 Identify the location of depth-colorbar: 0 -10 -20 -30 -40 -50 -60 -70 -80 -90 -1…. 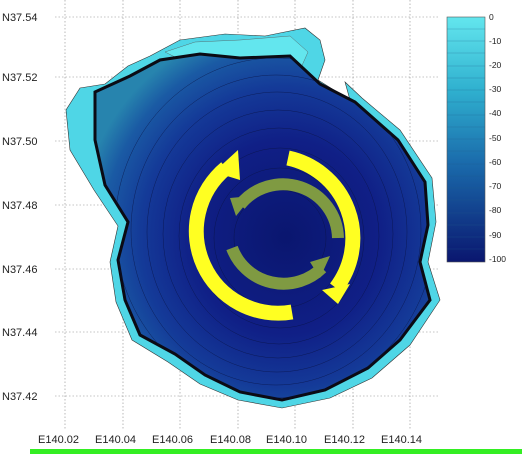
(476, 138).